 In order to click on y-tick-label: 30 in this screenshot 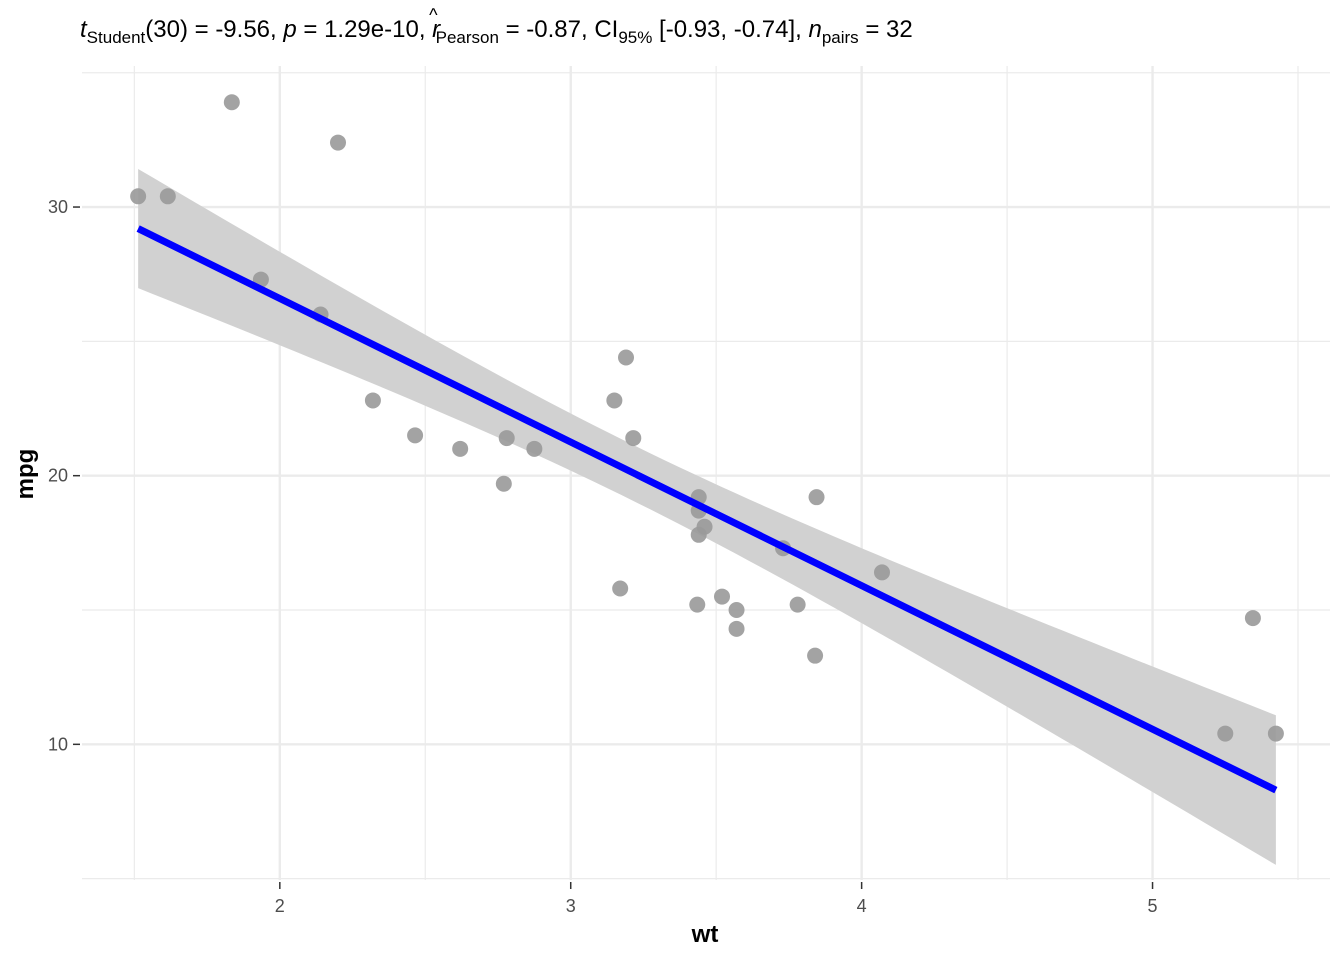, I will do `click(58, 207)`.